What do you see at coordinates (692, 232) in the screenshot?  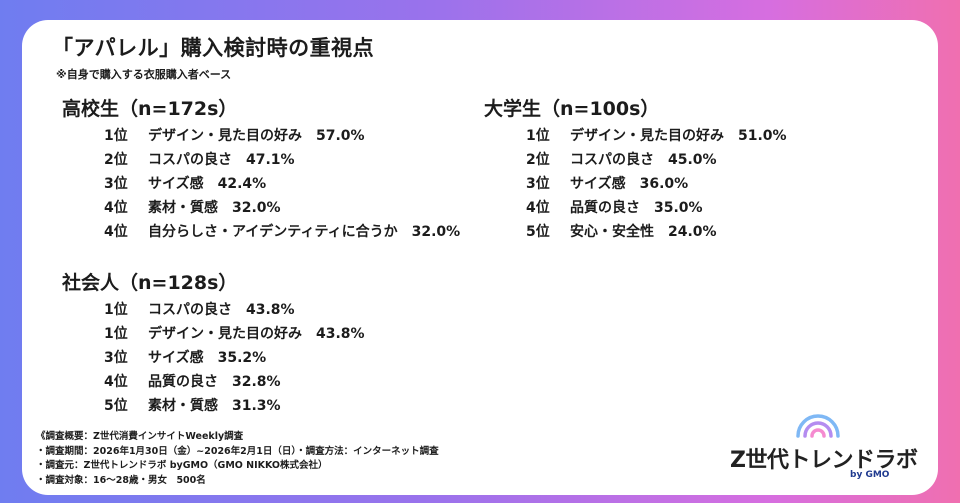 I see `rank-value: 24.0%` at bounding box center [692, 232].